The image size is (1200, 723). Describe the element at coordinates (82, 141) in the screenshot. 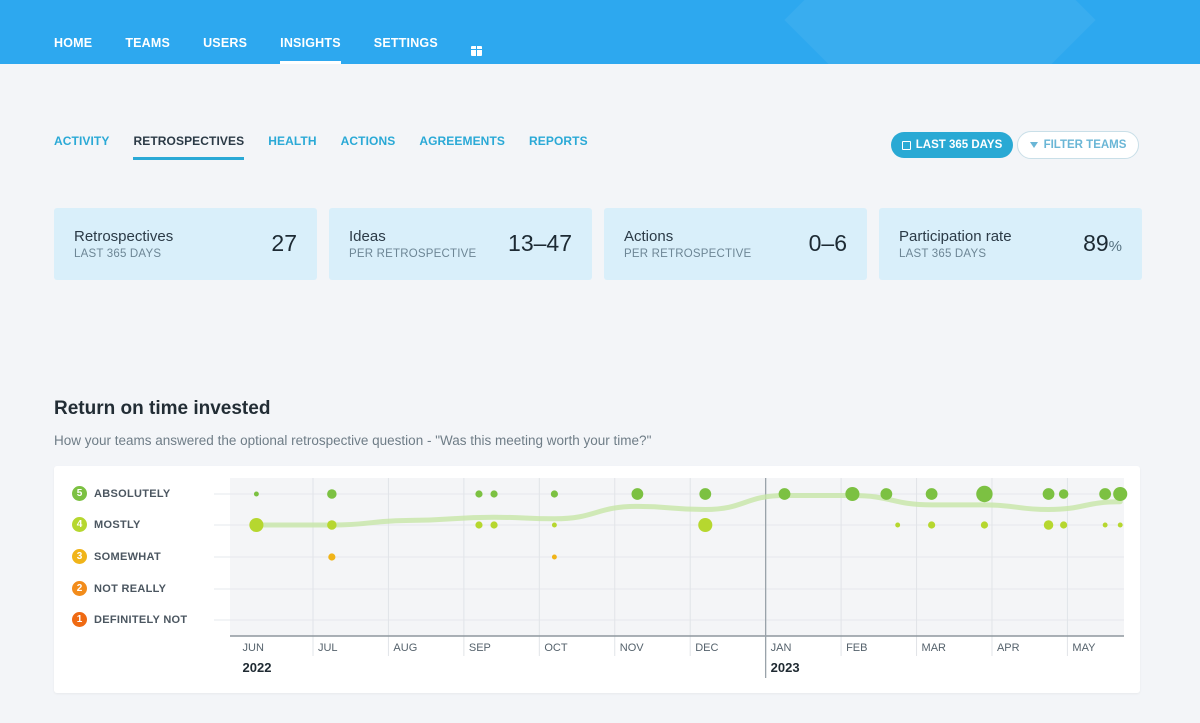

I see `tab-activity: ACTIVITY` at that location.